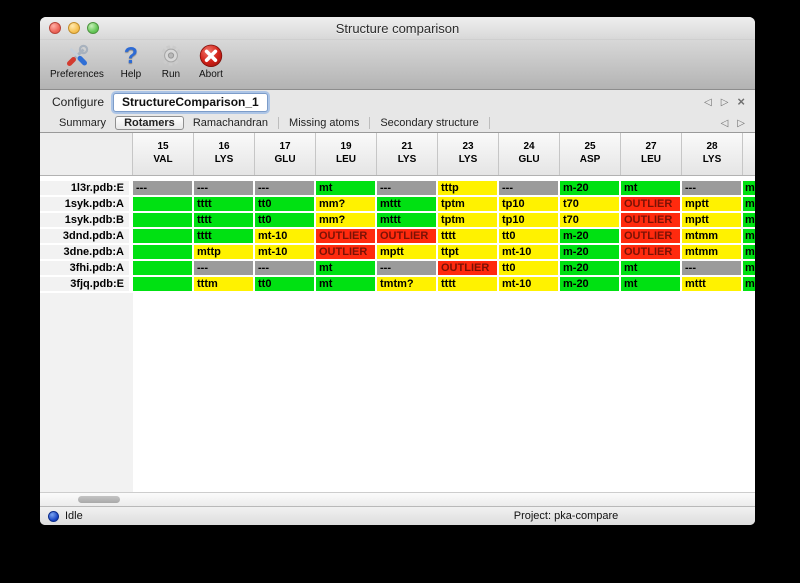 Image resolution: width=800 pixels, height=583 pixels. What do you see at coordinates (429, 123) in the screenshot?
I see `tab-secondary-structure: Secondary structure` at bounding box center [429, 123].